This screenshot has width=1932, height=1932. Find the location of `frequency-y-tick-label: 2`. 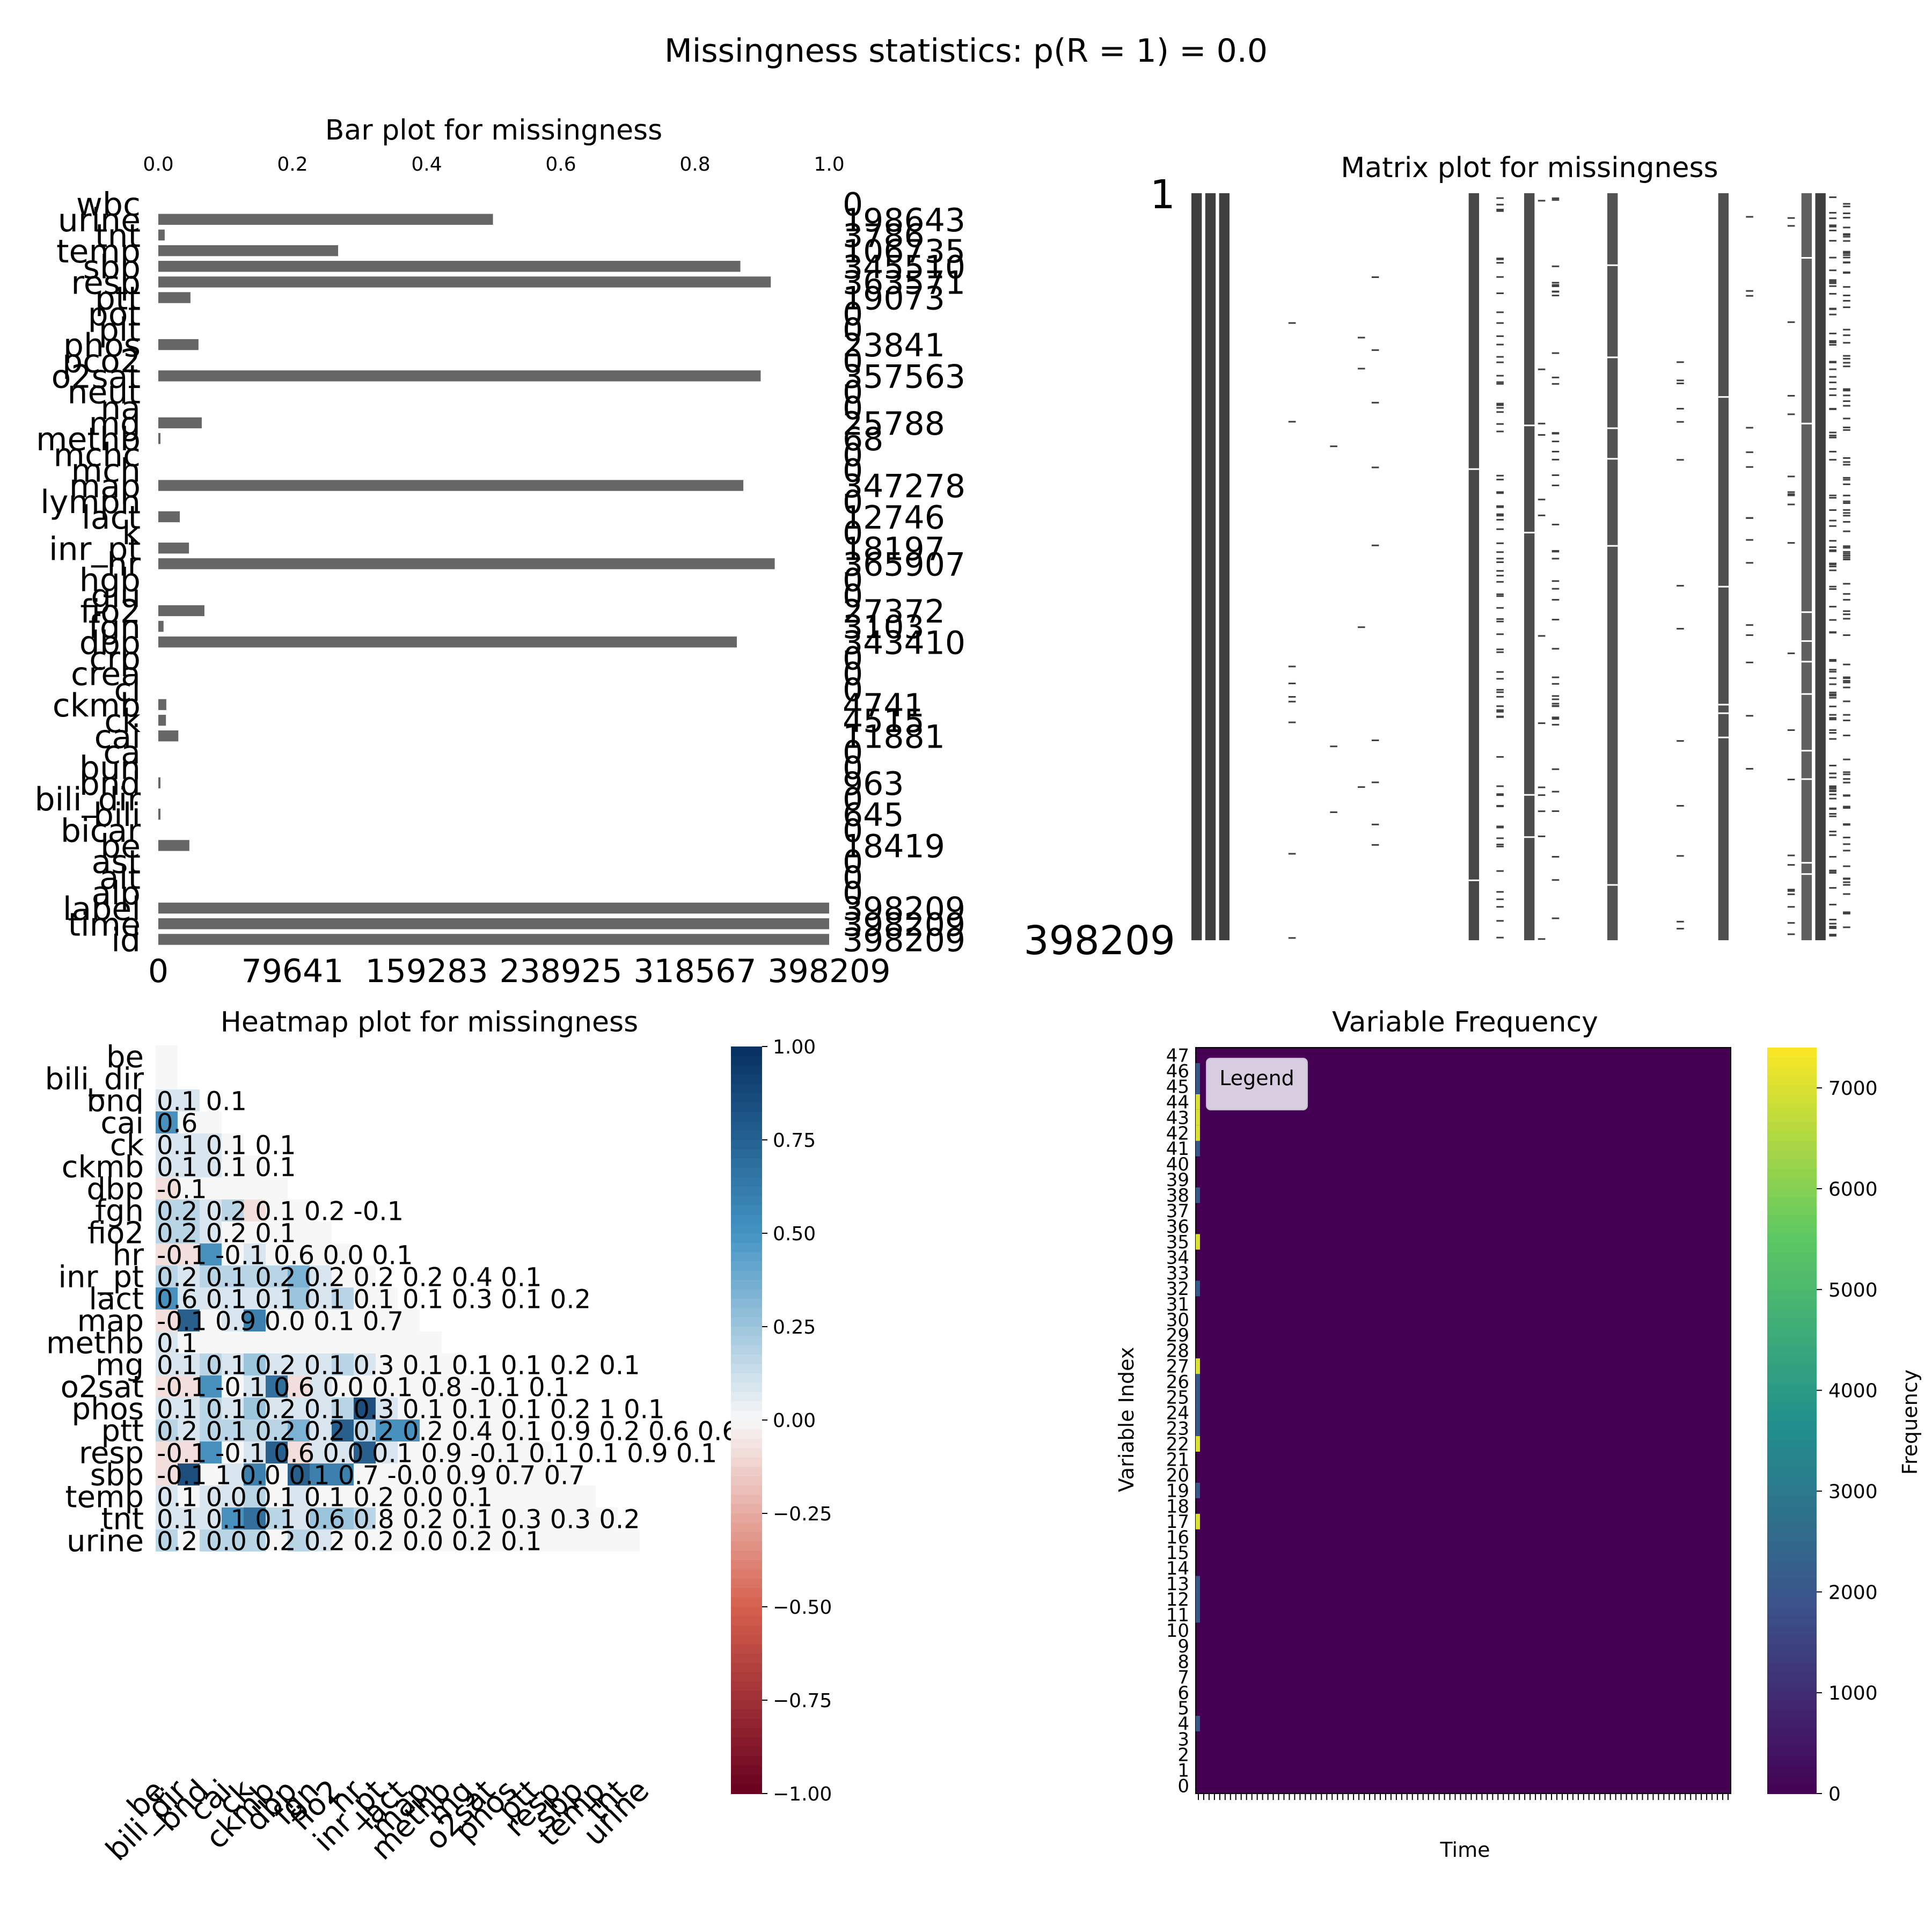

frequency-y-tick-label: 2 is located at coordinates (1183, 1755).